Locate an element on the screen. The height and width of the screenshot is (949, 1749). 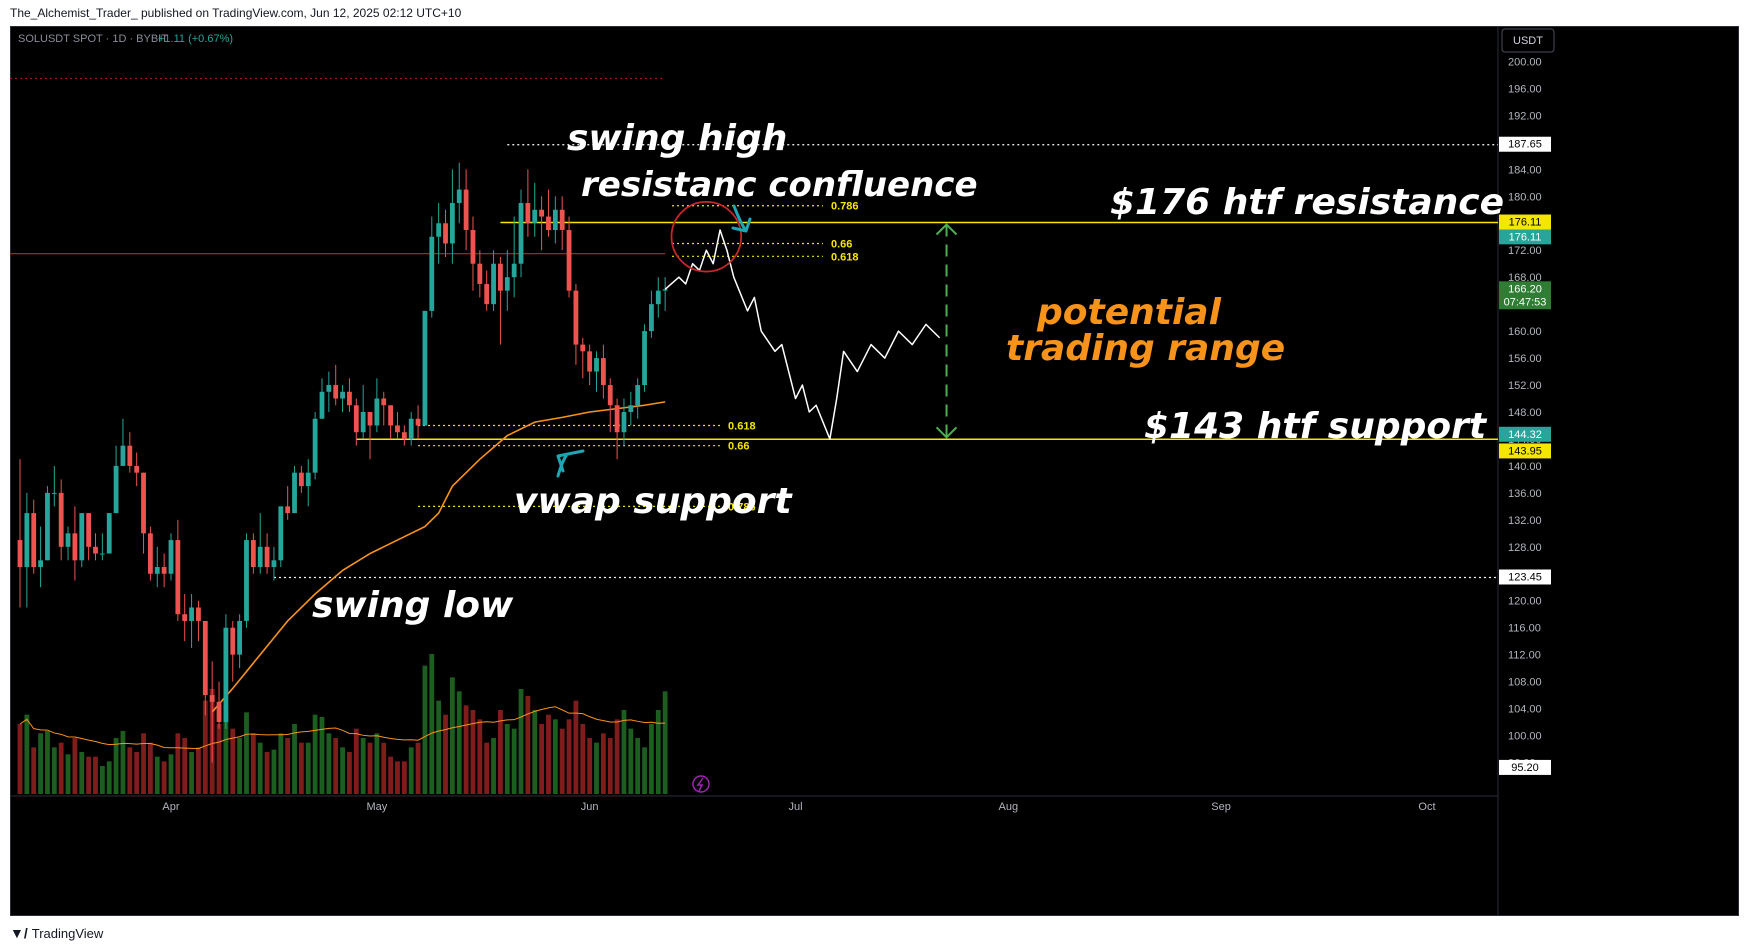
time-tick-label: May is located at coordinates (376, 807).